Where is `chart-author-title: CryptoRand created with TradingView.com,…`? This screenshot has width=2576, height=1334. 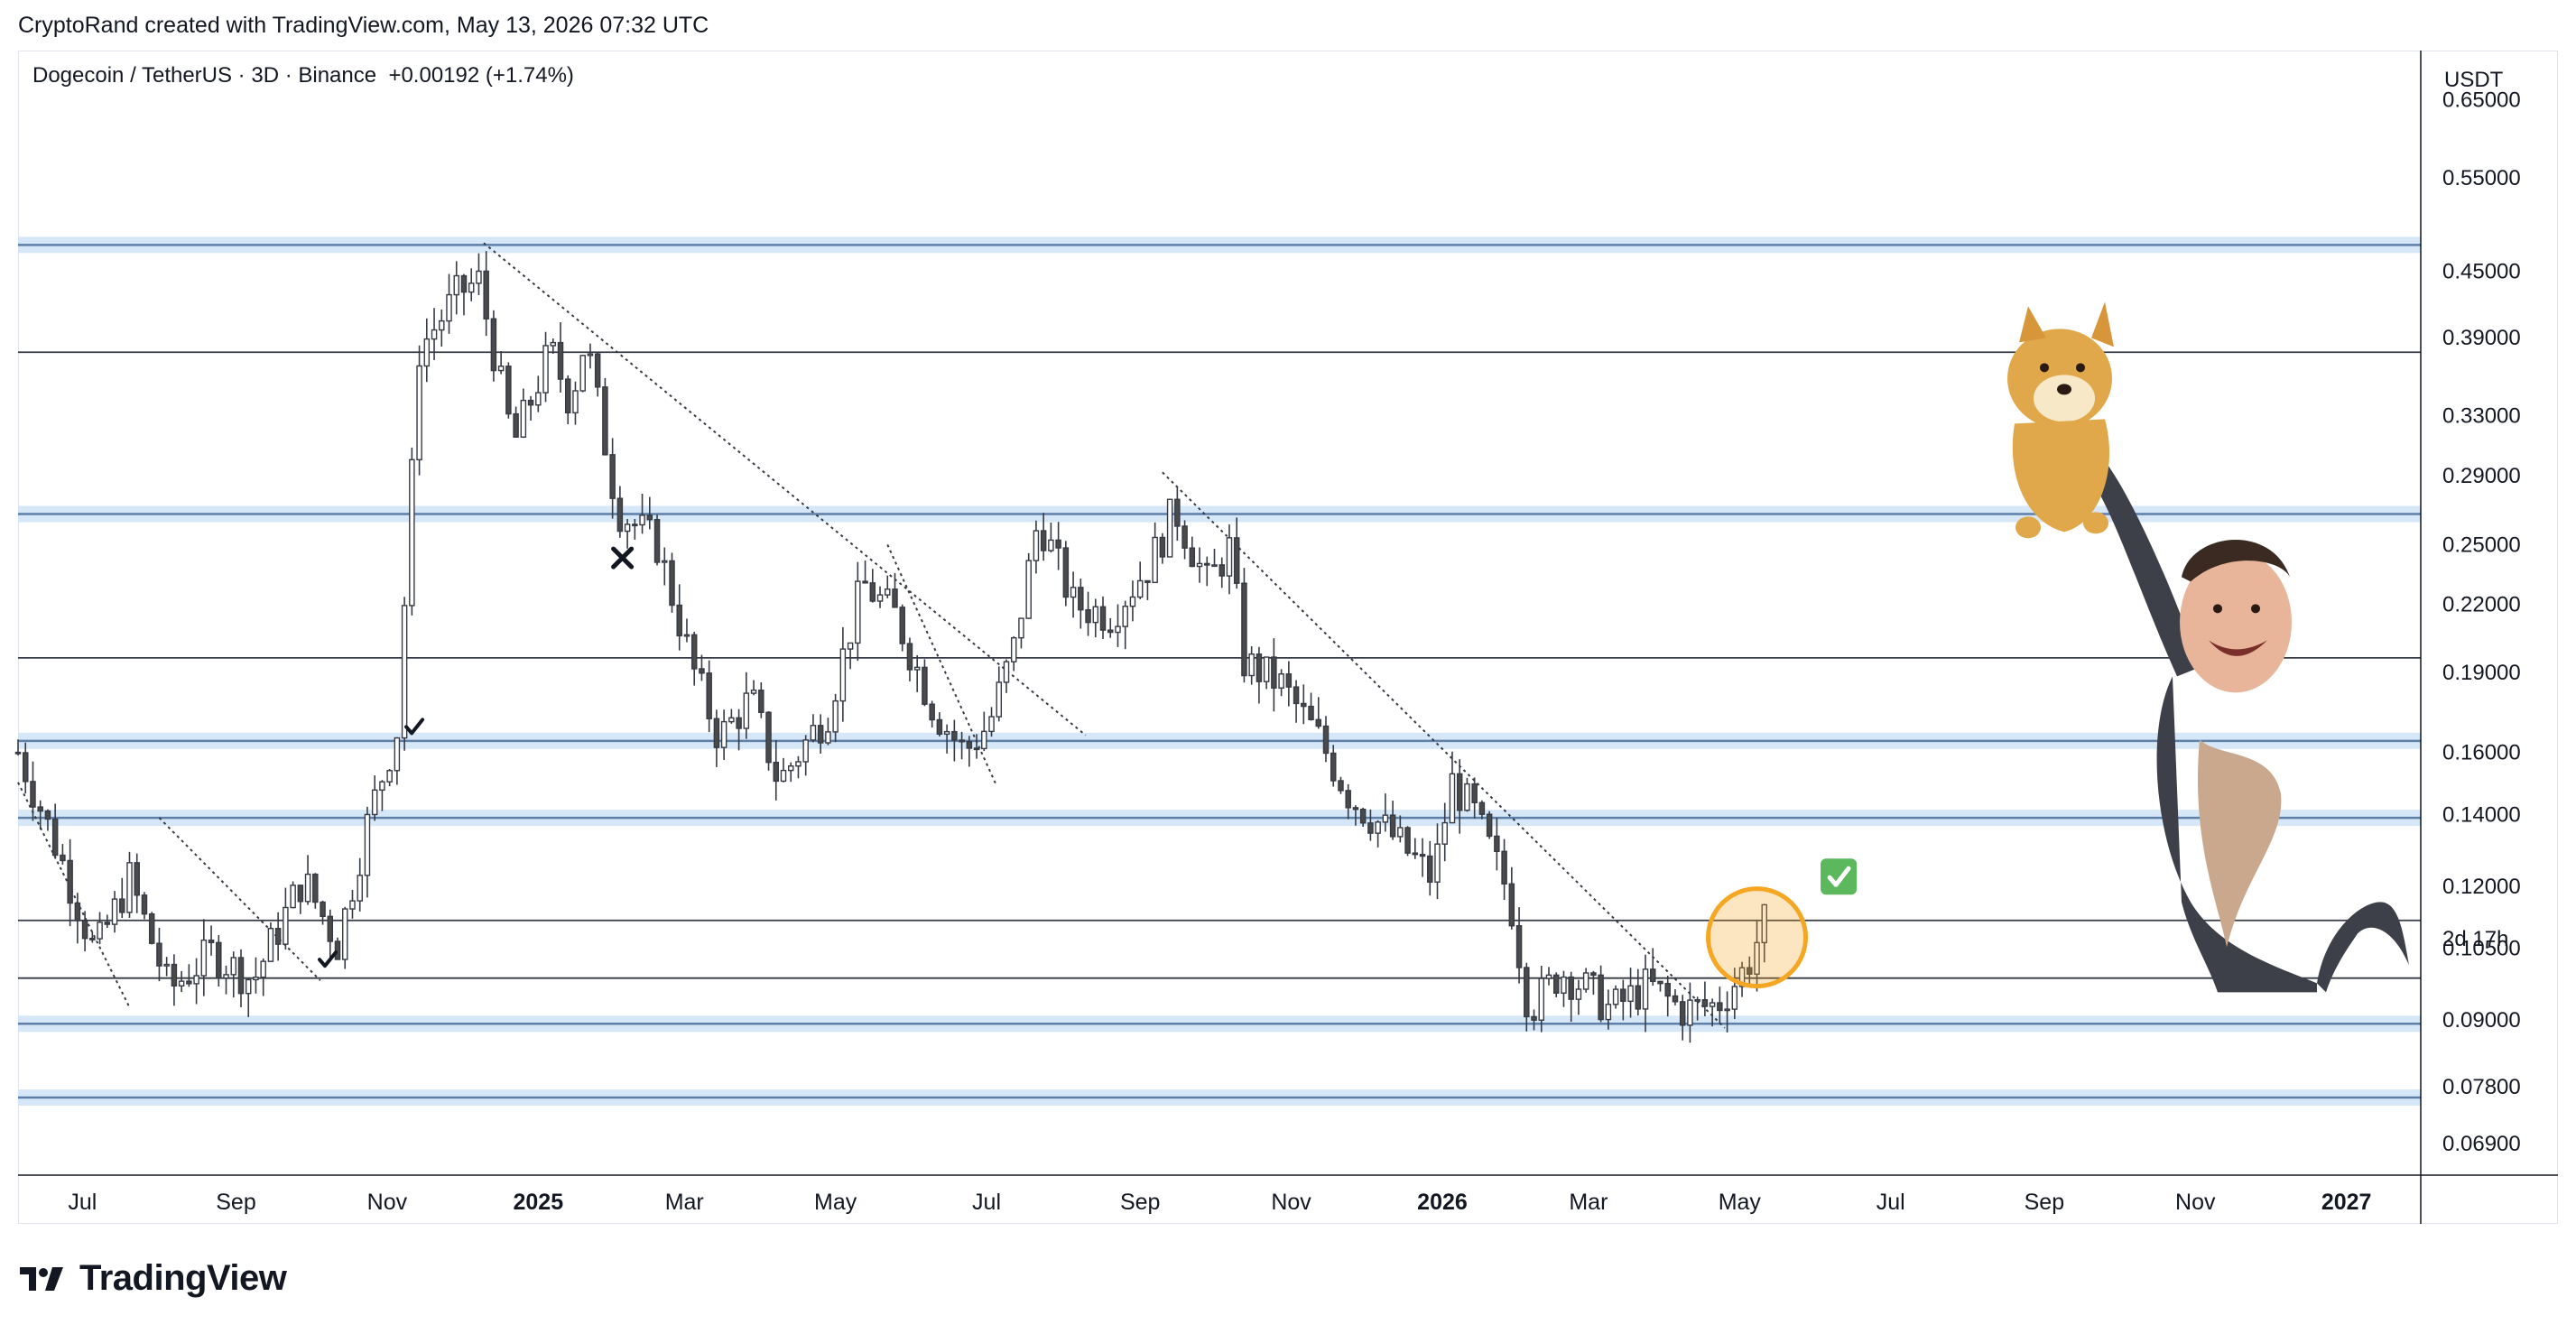 chart-author-title: CryptoRand created with TradingView.com,… is located at coordinates (364, 25).